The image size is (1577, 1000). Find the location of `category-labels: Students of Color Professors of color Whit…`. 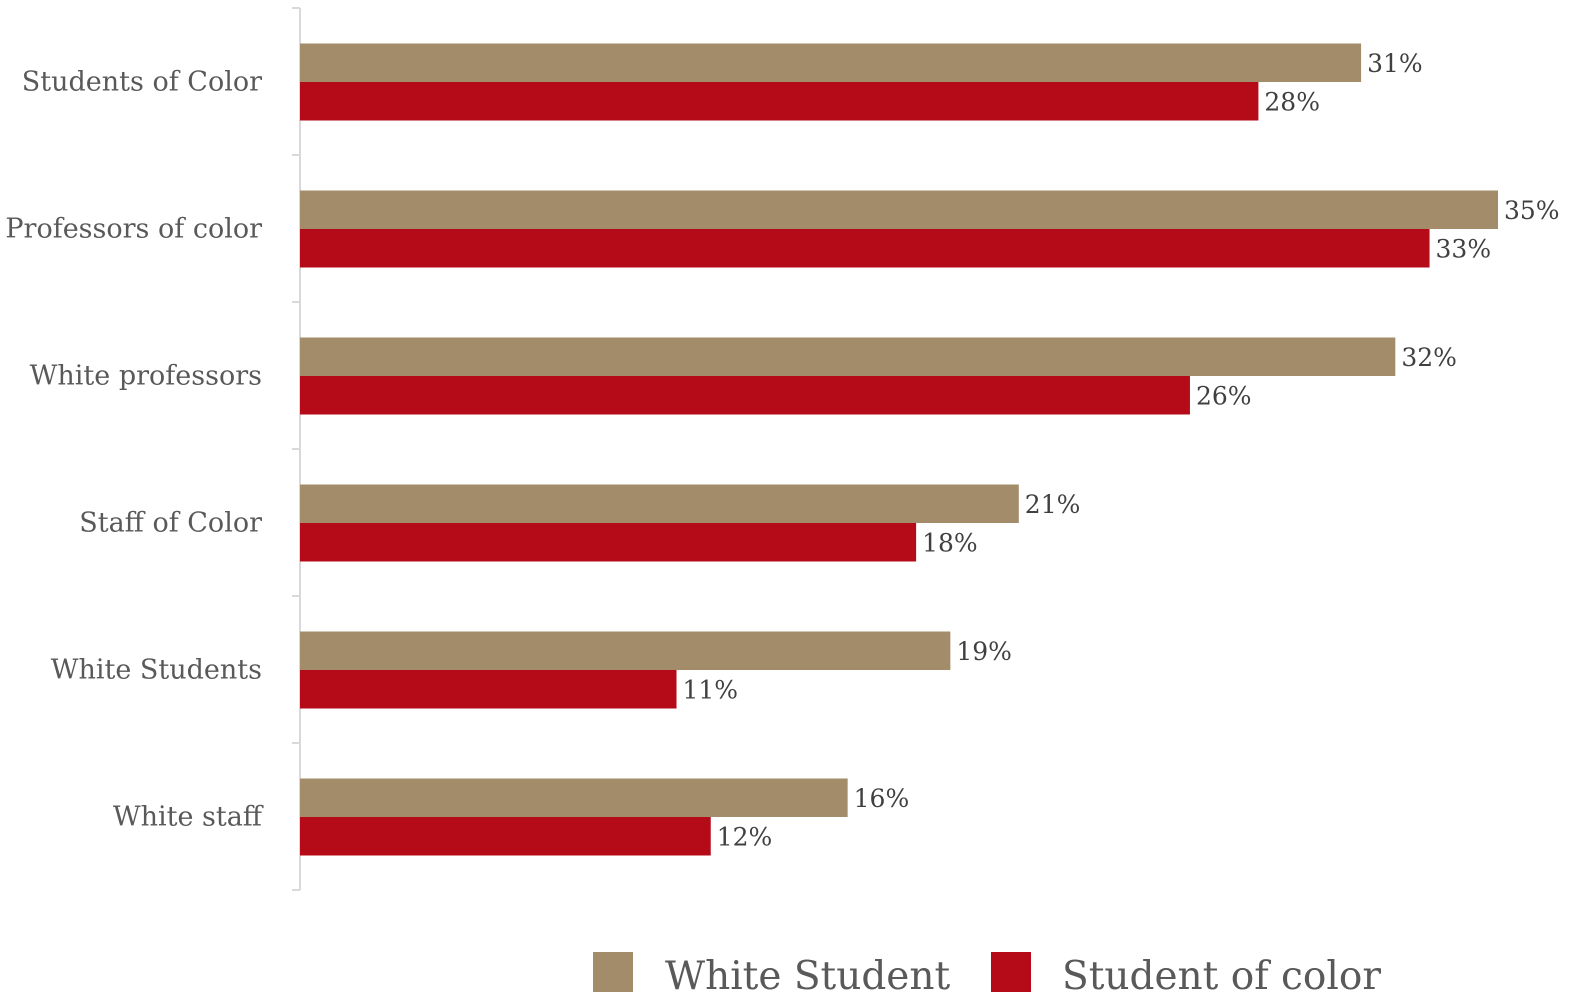

category-labels: Students of Color Professors of color Whit… is located at coordinates (134, 450).